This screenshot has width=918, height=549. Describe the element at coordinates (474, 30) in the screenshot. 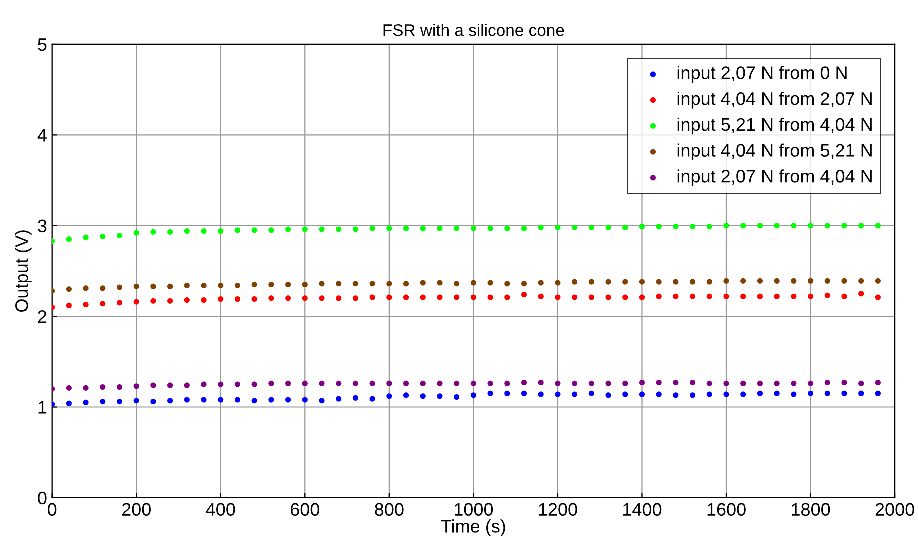

I see `chart-title: FSR with a silicone cone` at that location.